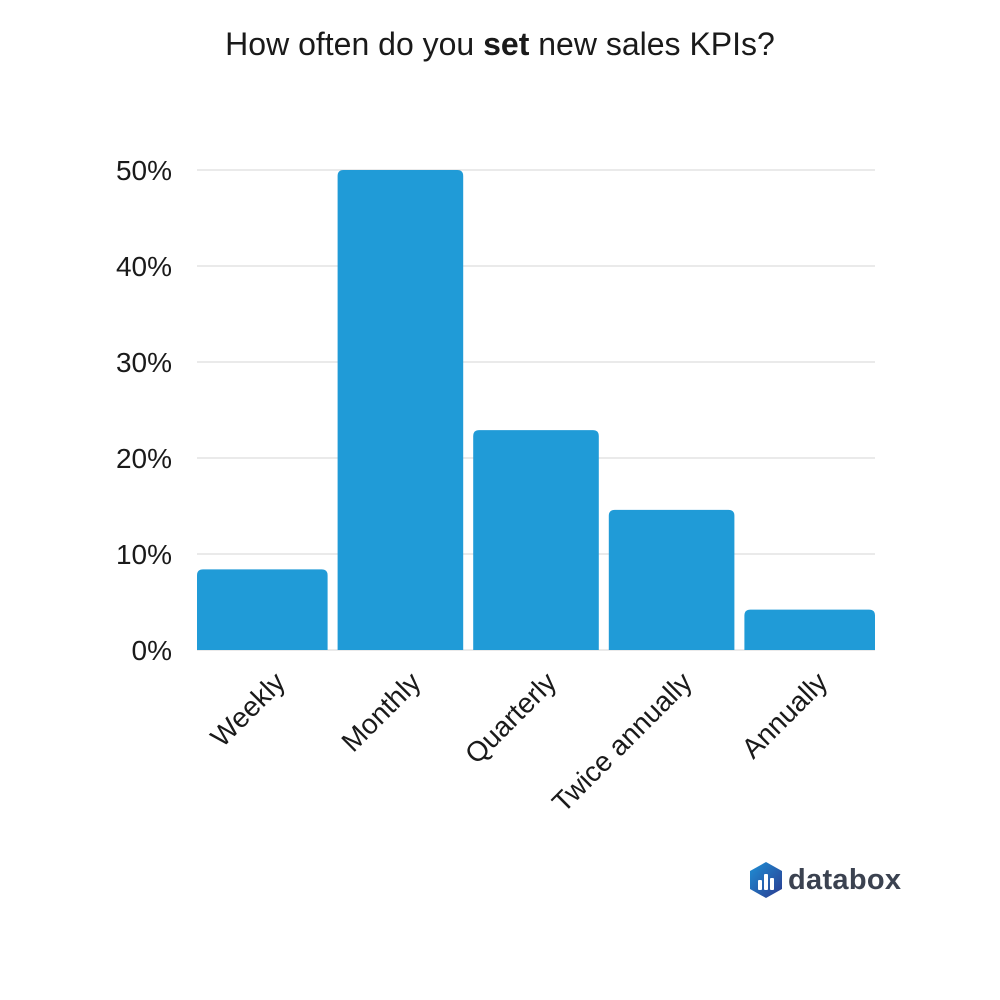  What do you see at coordinates (144, 554) in the screenshot?
I see `y-tick-label: 10%` at bounding box center [144, 554].